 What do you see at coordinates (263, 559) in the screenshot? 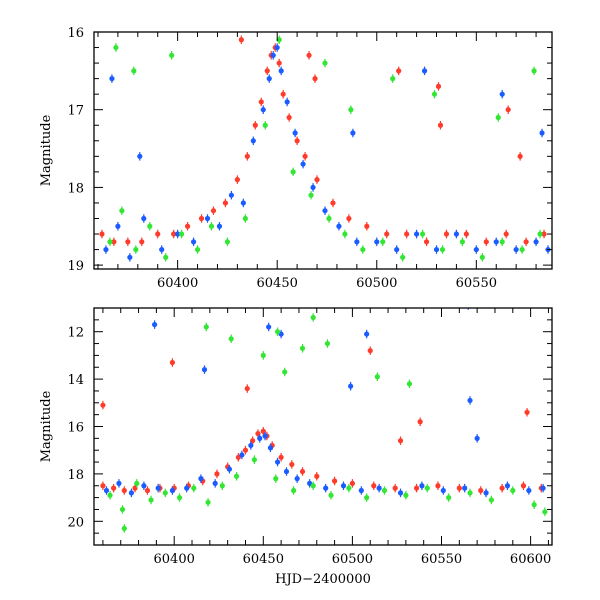
I see `x-tick-label: 60450` at bounding box center [263, 559].